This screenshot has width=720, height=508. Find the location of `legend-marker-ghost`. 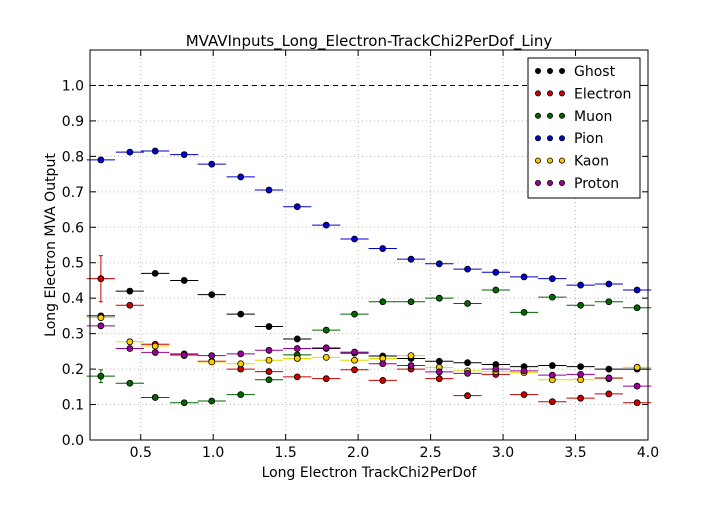

legend-marker-ghost is located at coordinates (562, 71).